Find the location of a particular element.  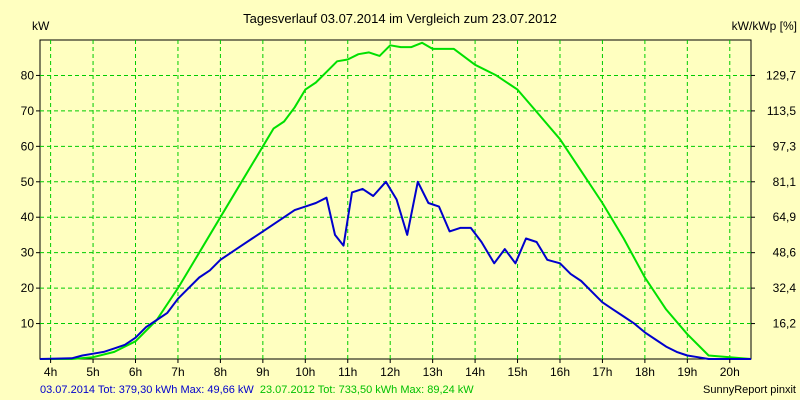

y-tick-label-right: 129,7 is located at coordinates (781, 75).